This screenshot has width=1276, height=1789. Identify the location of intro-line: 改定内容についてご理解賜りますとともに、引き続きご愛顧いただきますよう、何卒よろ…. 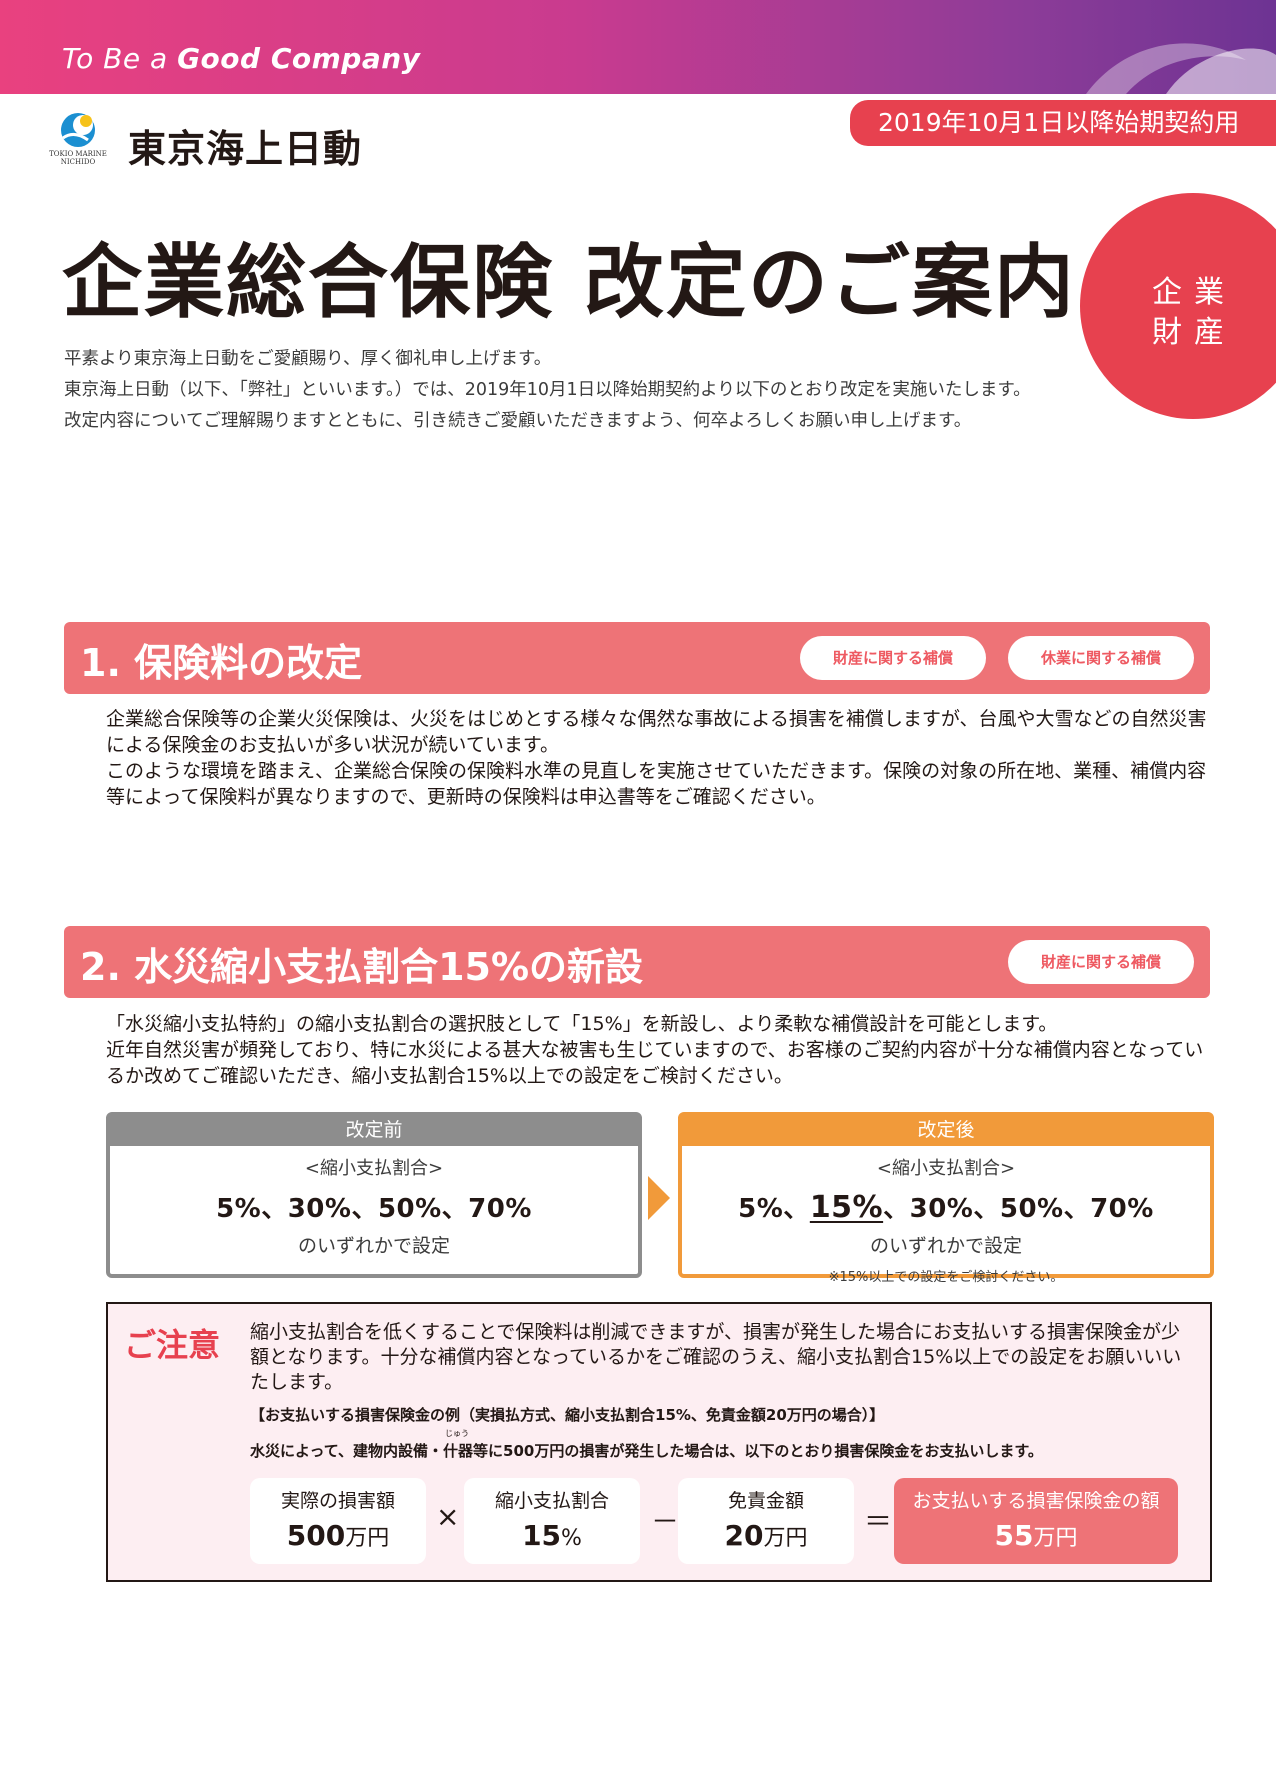
(518, 421).